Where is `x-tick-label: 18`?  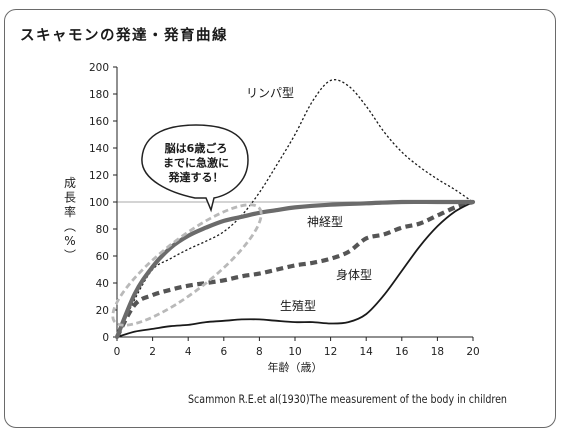 x-tick-label: 18 is located at coordinates (437, 352).